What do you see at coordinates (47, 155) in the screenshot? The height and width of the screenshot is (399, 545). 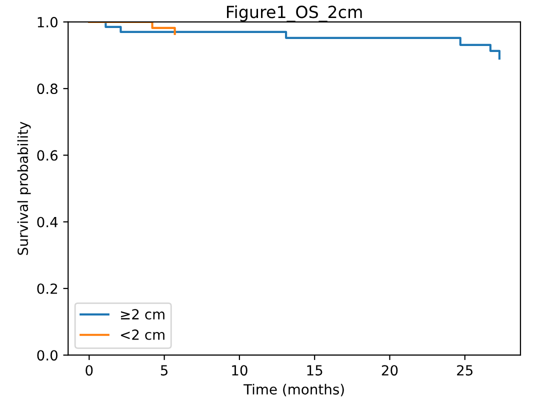 I see `y-tick-label: 0.6` at bounding box center [47, 155].